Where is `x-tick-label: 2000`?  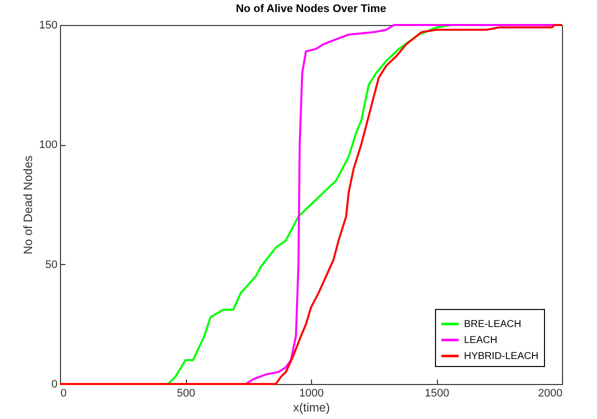
x-tick-label: 2000 is located at coordinates (550, 394).